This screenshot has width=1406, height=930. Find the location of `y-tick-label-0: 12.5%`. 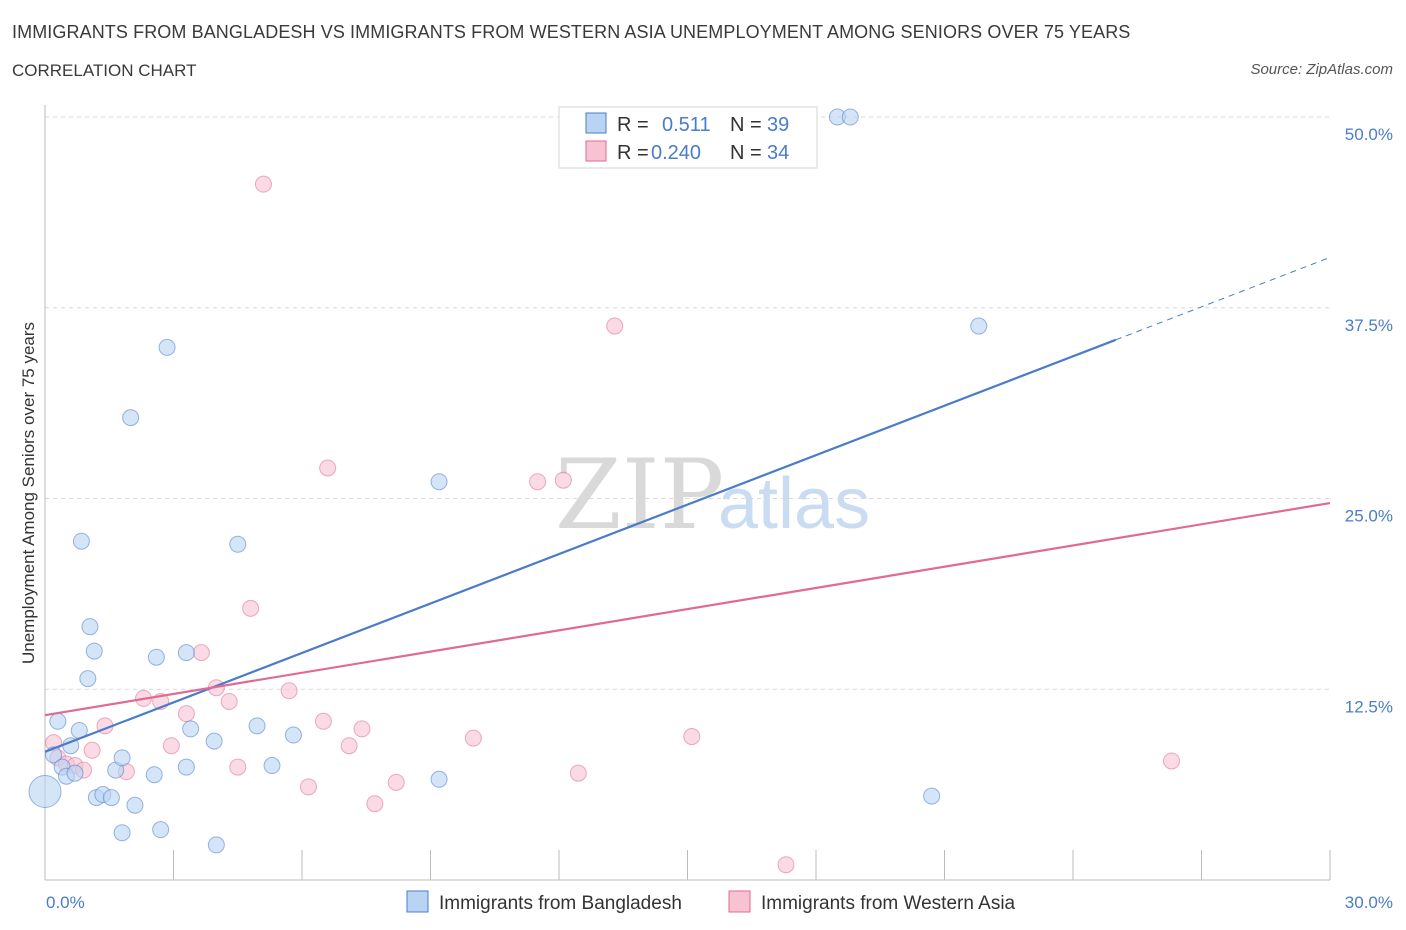

y-tick-label-0: 12.5% is located at coordinates (1369, 706).